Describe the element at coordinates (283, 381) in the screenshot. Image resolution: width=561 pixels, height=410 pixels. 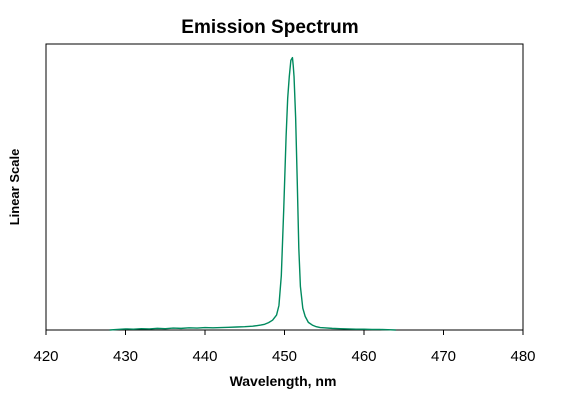
I see `x-axis-label: Wavelength, nm` at that location.